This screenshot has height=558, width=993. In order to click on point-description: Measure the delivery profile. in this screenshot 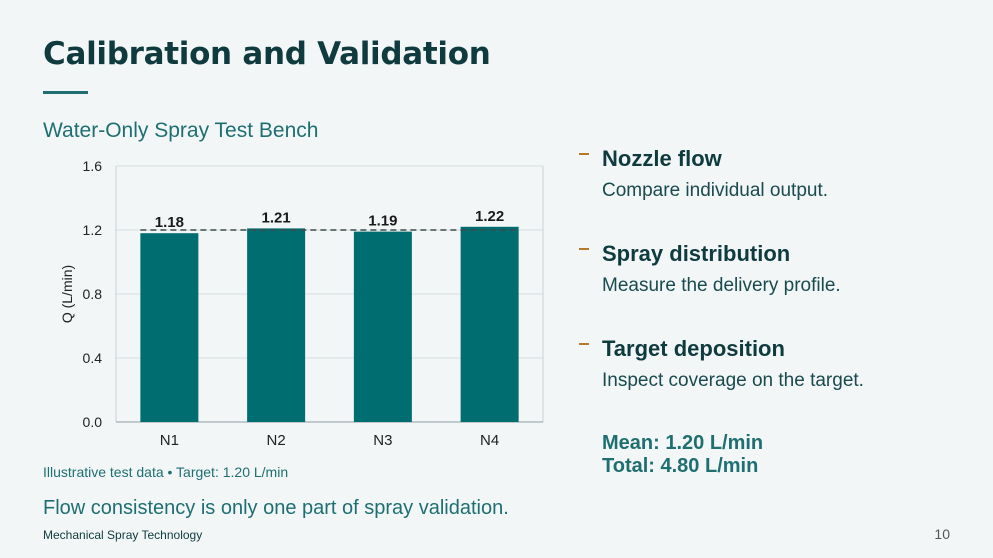, I will do `click(721, 285)`.